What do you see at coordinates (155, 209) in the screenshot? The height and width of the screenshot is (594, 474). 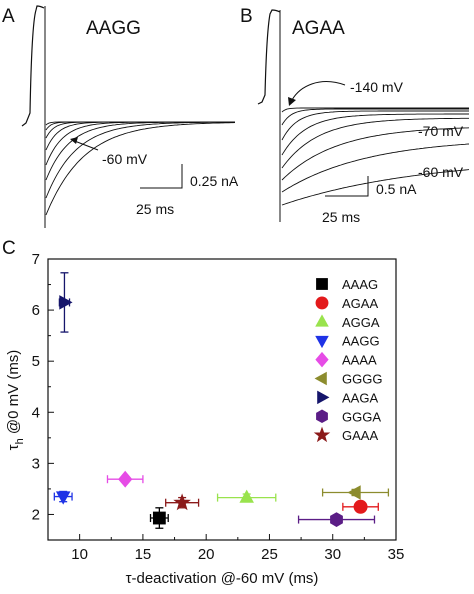 I see `panel-a-scale-time: 25 ms` at bounding box center [155, 209].